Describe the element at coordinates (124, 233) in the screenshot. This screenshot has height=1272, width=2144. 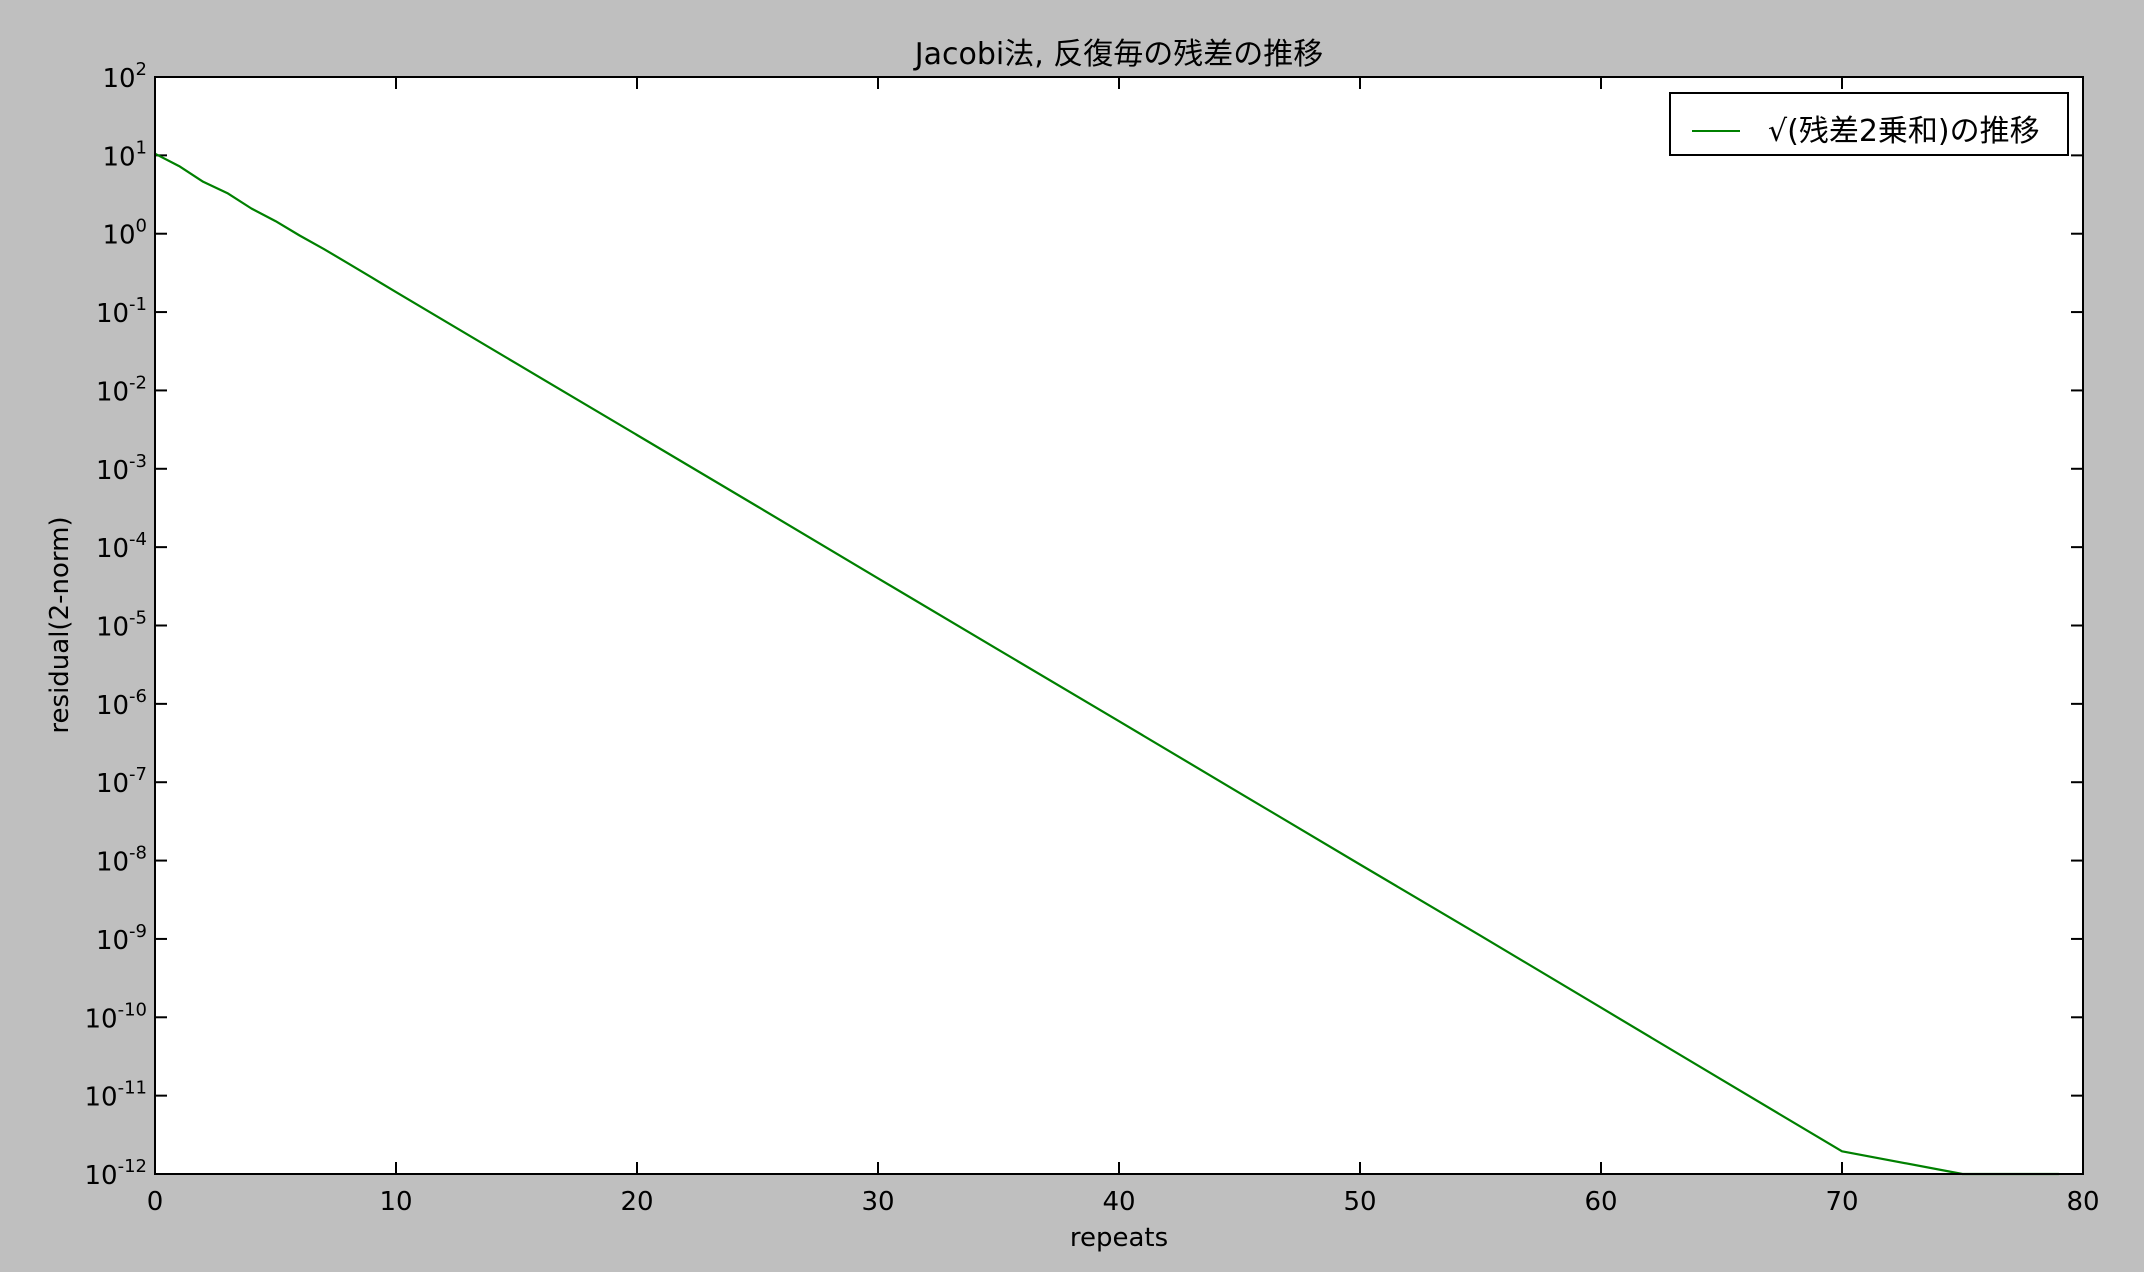
I see `y-tick-label: 10⁰` at that location.